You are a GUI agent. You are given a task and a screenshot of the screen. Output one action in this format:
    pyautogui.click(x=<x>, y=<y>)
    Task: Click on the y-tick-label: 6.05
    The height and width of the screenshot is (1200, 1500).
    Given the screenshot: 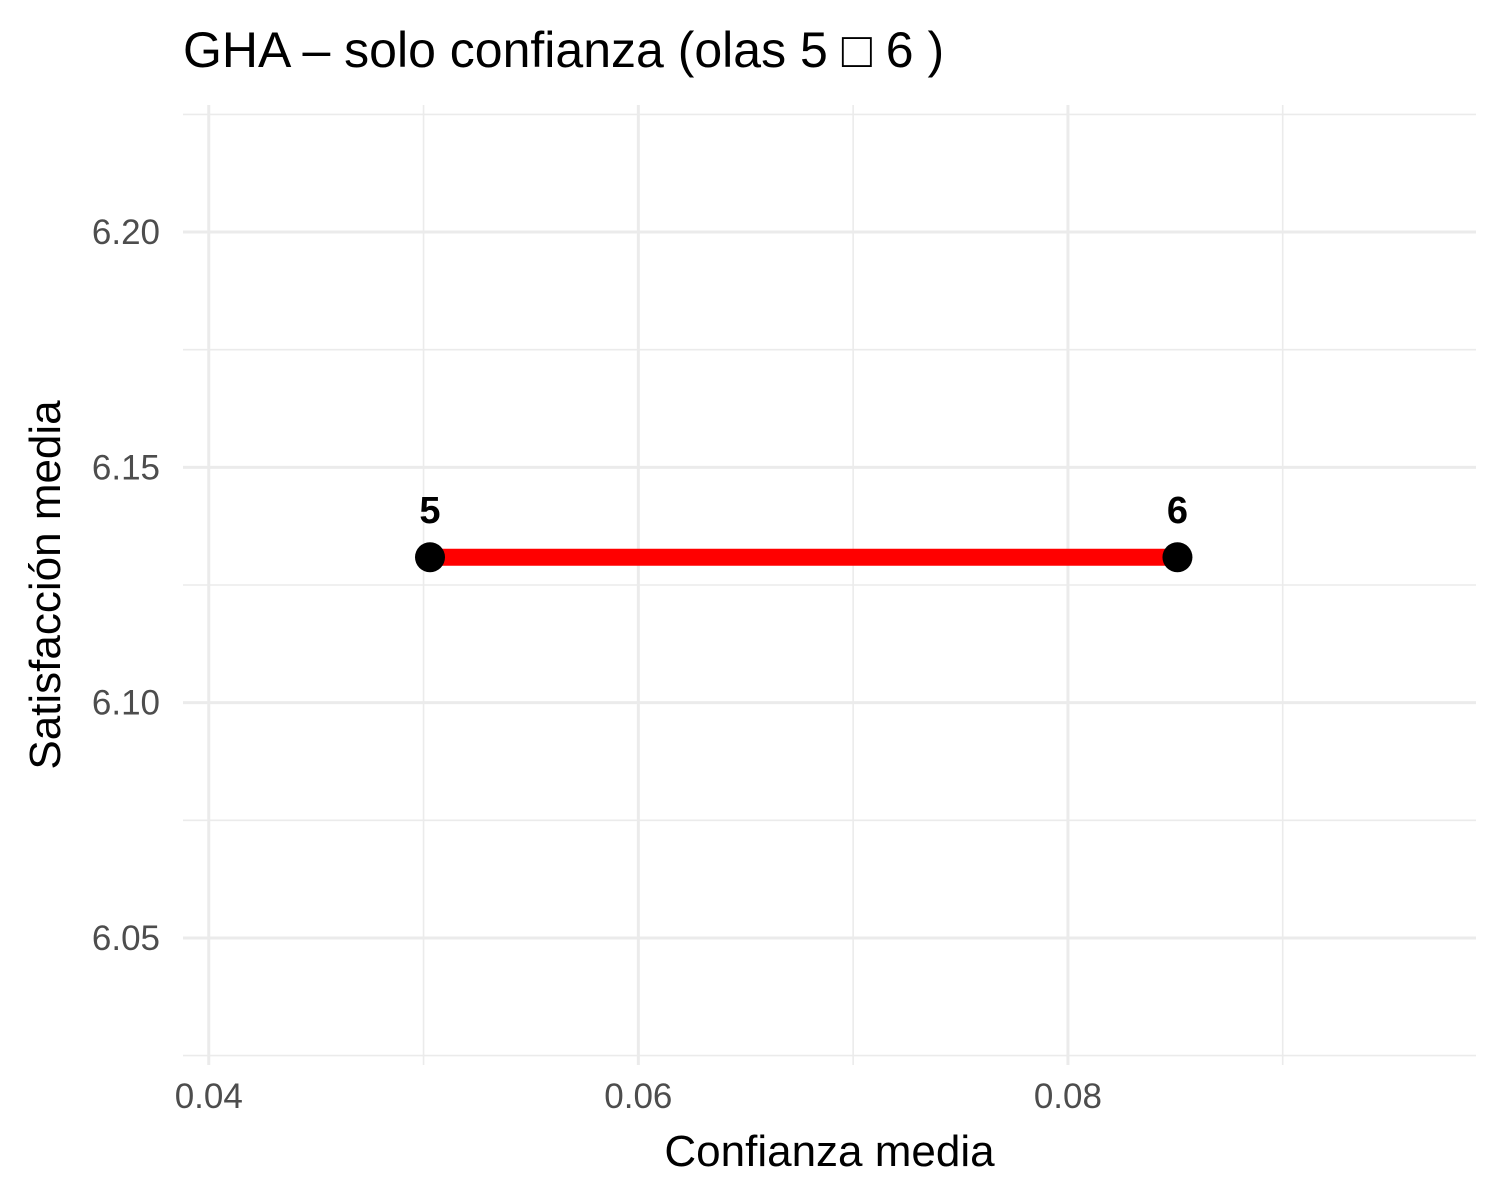 What is the action you would take?
    pyautogui.click(x=126, y=938)
    